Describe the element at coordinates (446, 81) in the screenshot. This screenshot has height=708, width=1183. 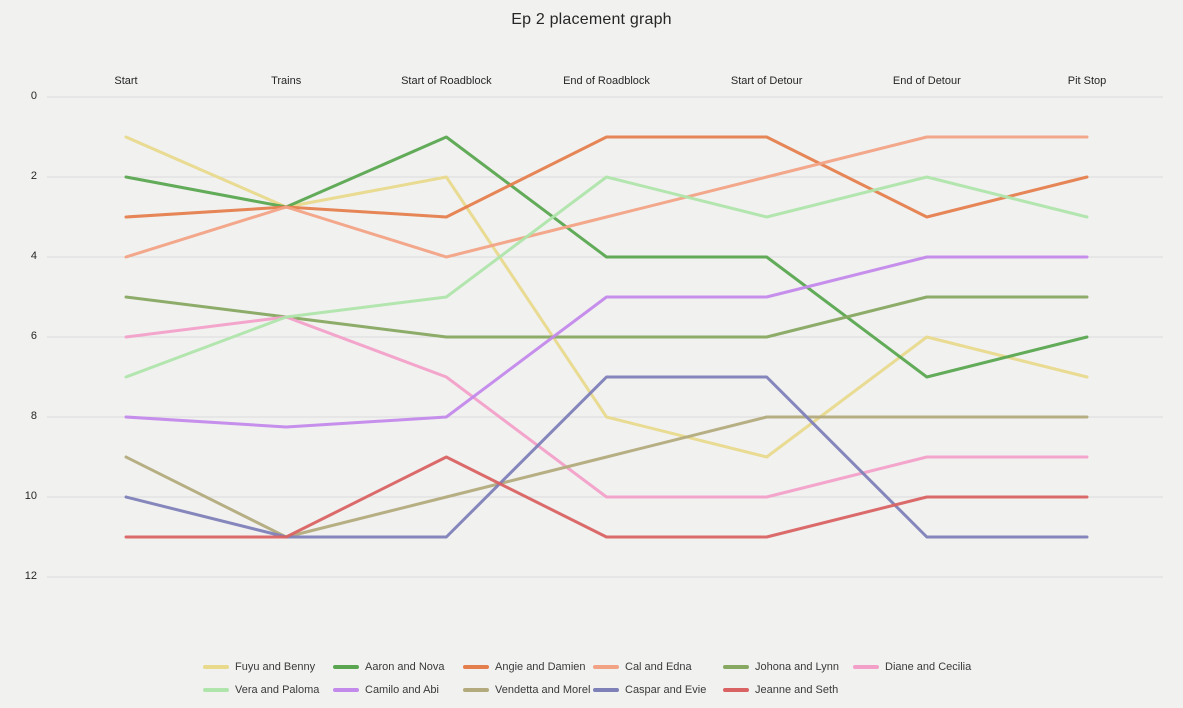
I see `x-axis-label-start-of-roadblock: Start of Roadblock` at that location.